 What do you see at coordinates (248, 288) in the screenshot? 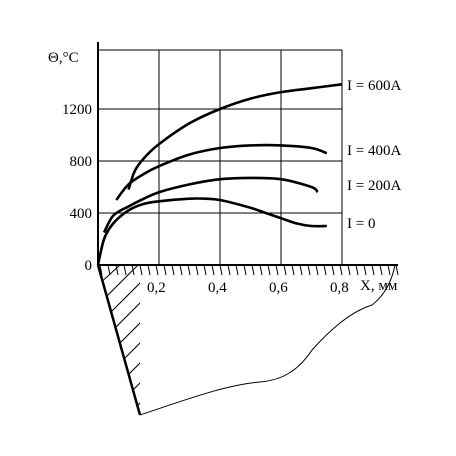
I see `x-tick-labels: 0,2 0,4 0,6 0,8` at bounding box center [248, 288].